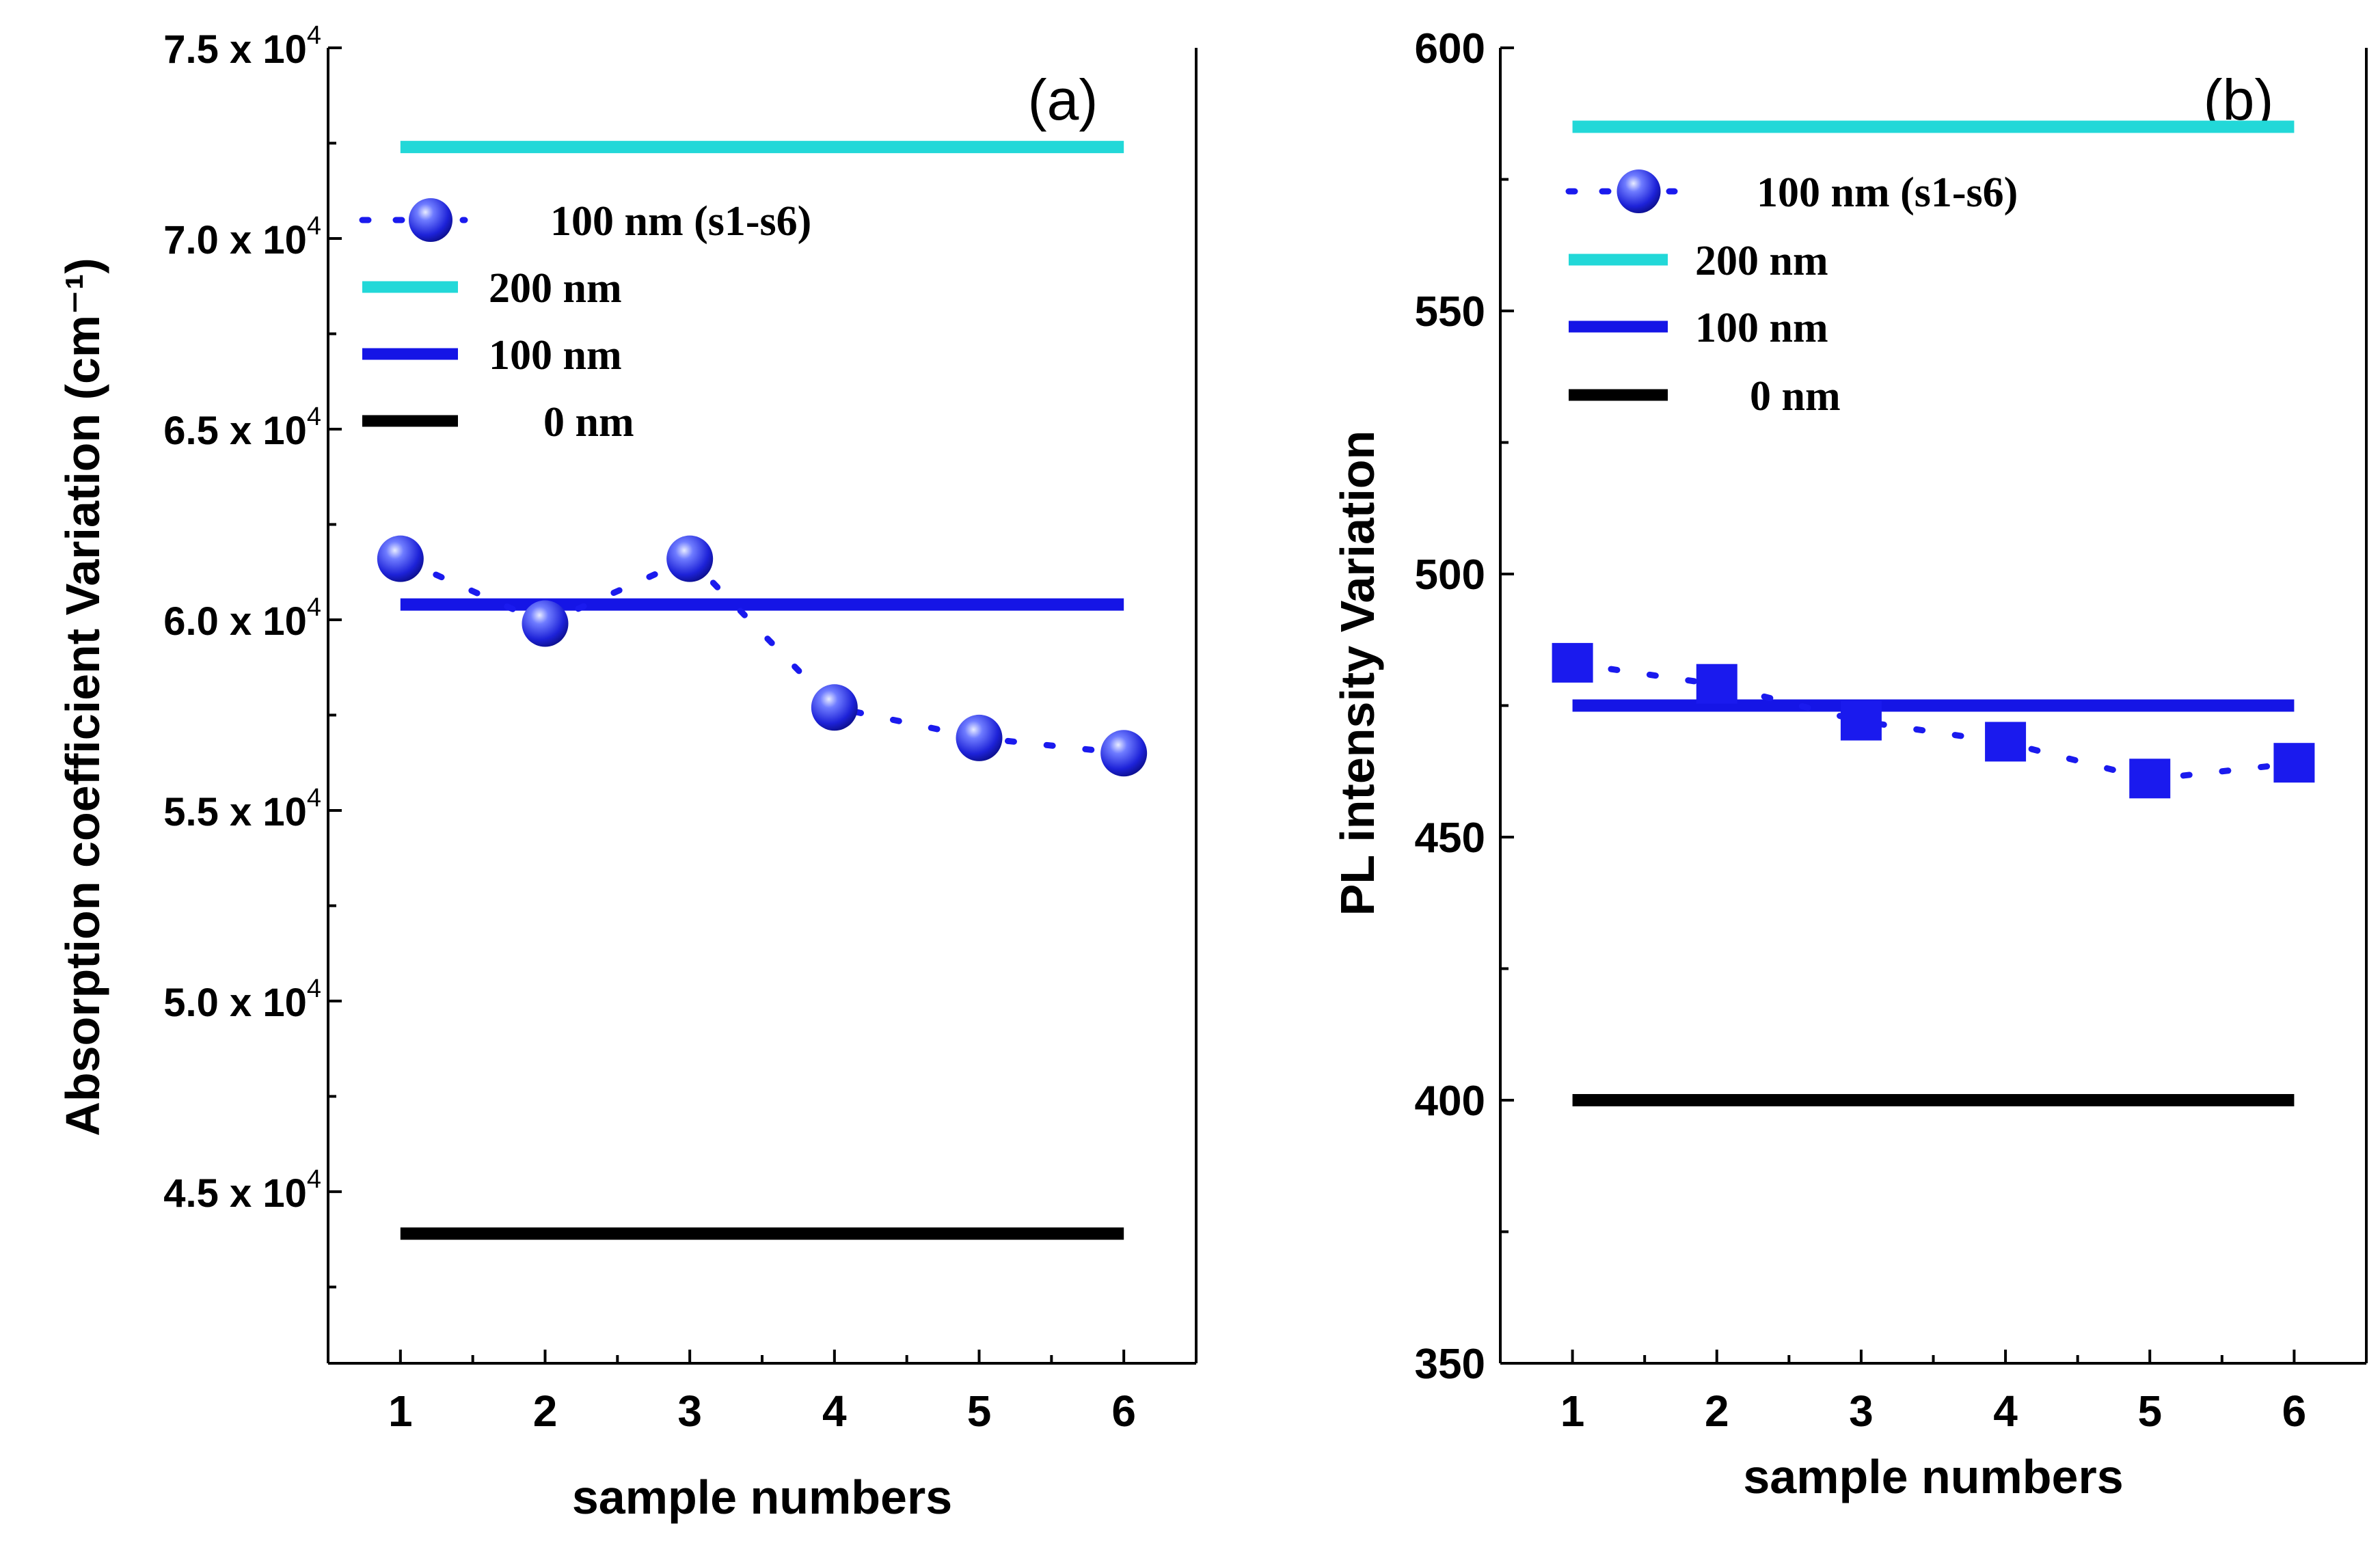 The image size is (2380, 1543). What do you see at coordinates (82, 697) in the screenshot?
I see `y-axis-title: Absorption coefficient Variation (cm⁻¹)` at bounding box center [82, 697].